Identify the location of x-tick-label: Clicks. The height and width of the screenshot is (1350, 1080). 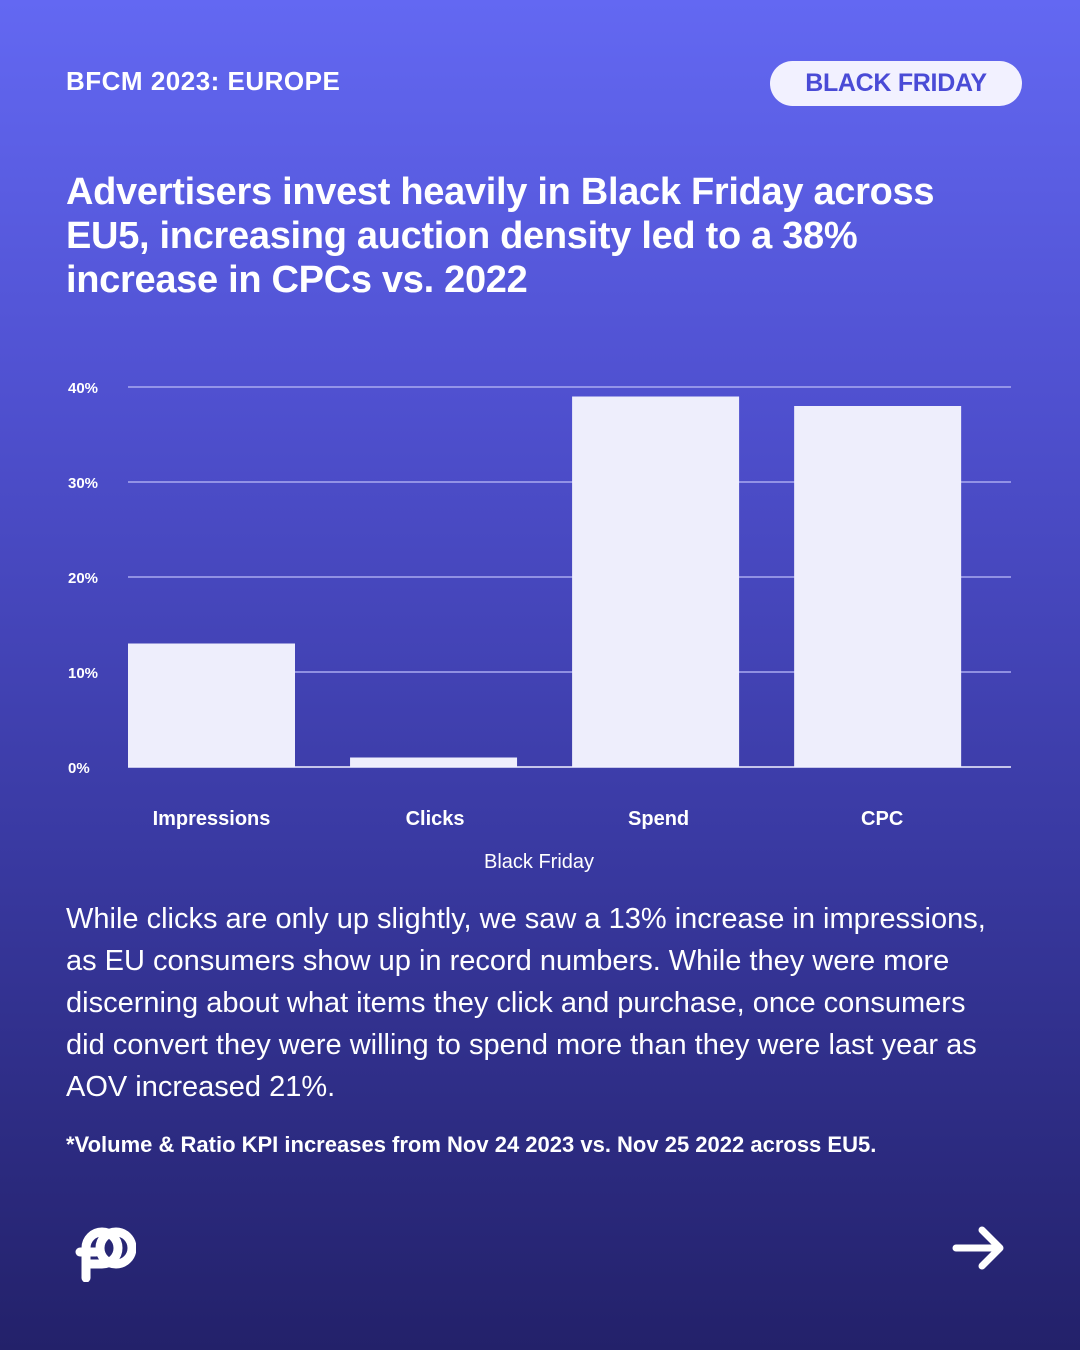
(435, 819).